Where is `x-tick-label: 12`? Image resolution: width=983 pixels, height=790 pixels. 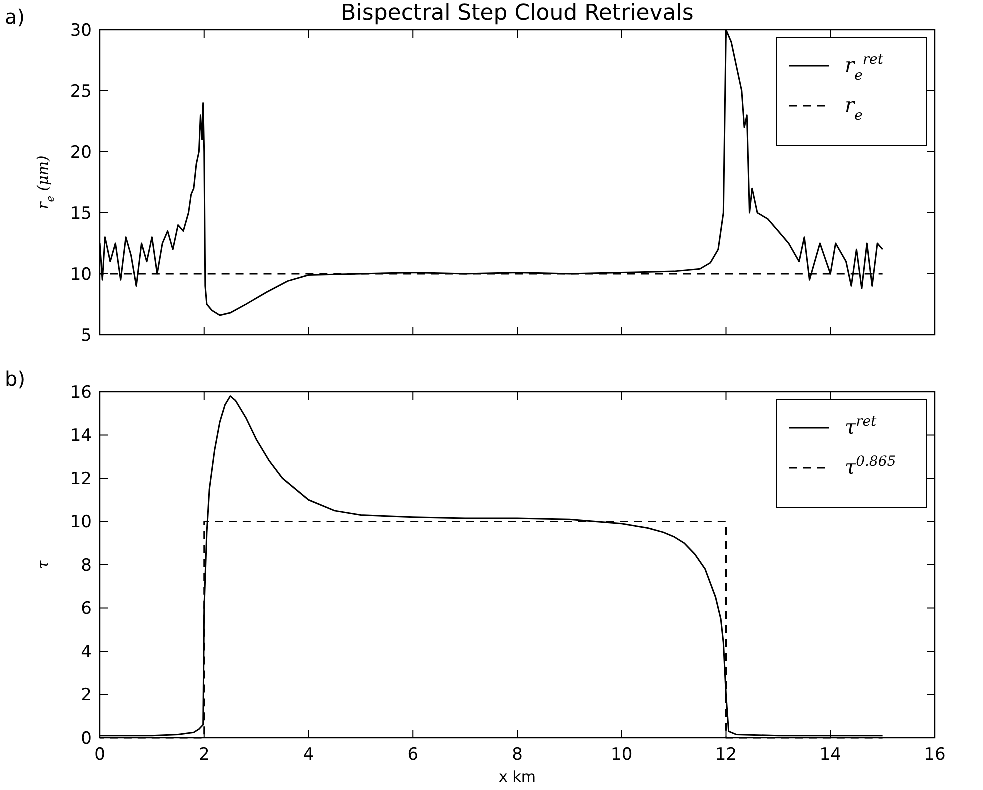
x-tick-label: 12 is located at coordinates (726, 755).